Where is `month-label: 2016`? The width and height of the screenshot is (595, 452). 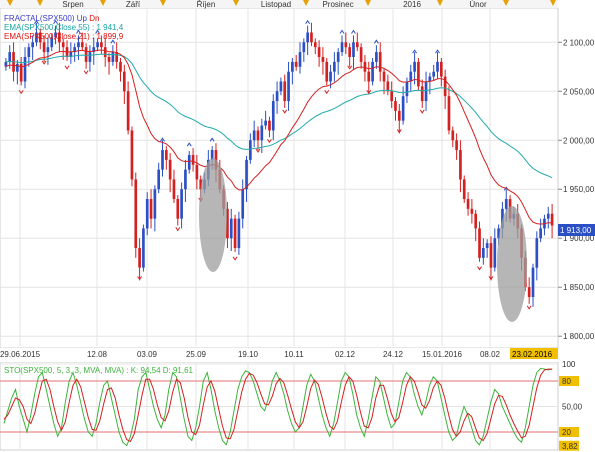 month-label: 2016 is located at coordinates (412, 4).